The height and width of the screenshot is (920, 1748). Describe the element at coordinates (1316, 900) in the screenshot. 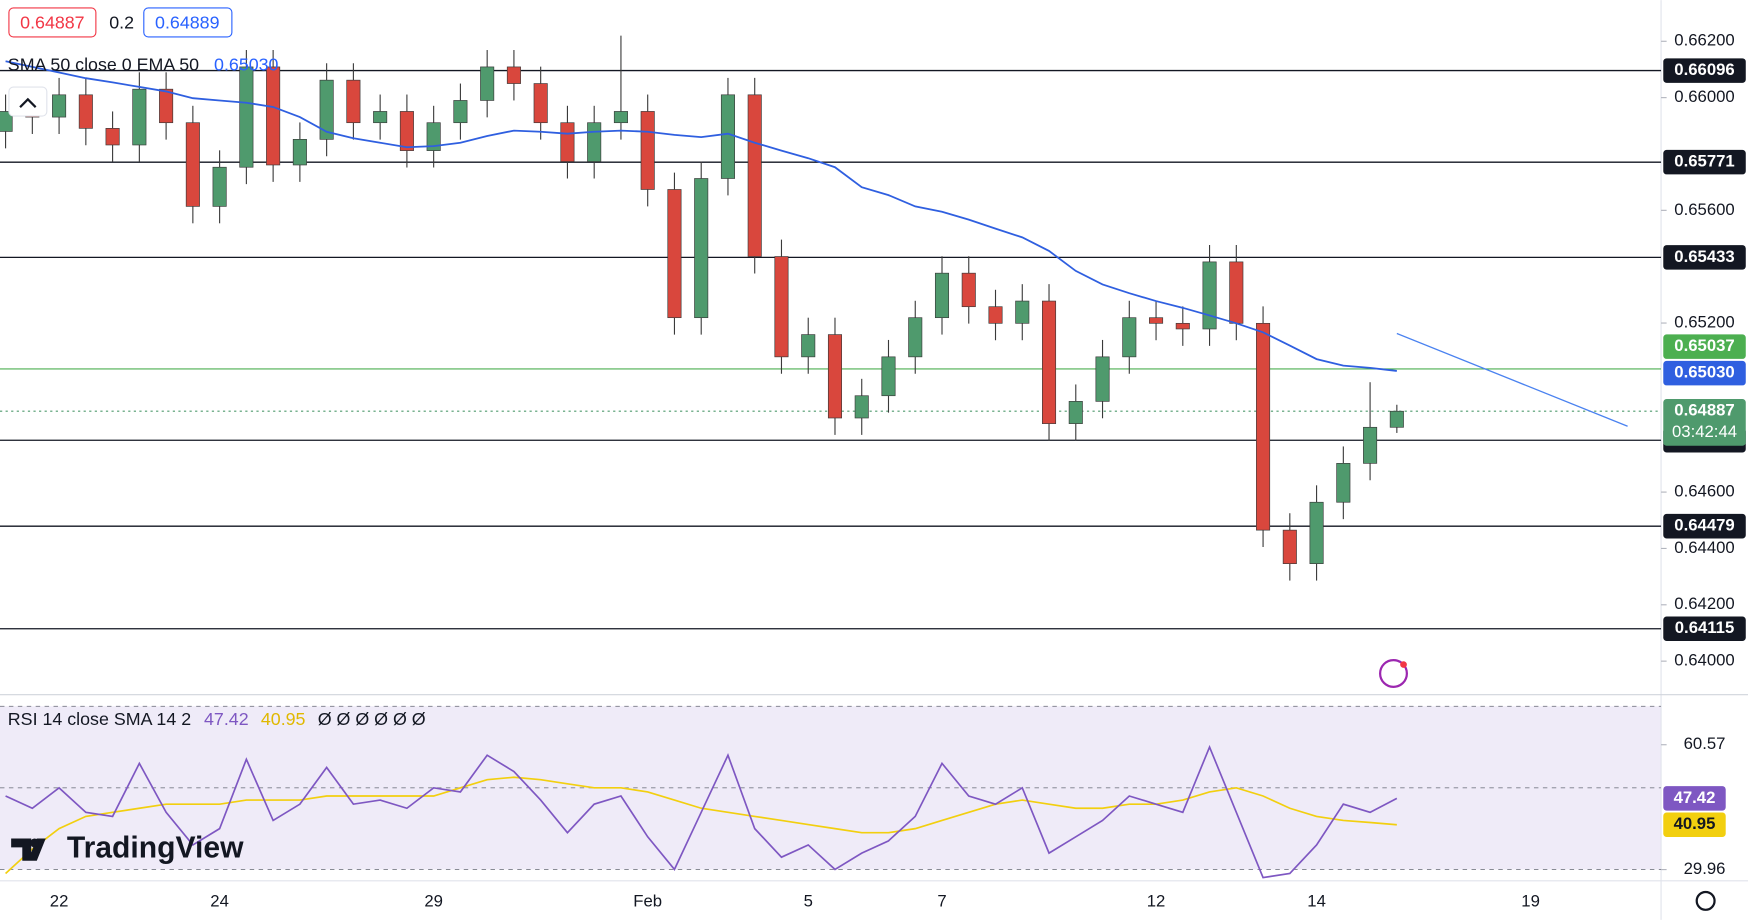

I see `x-tick-label: 14` at that location.